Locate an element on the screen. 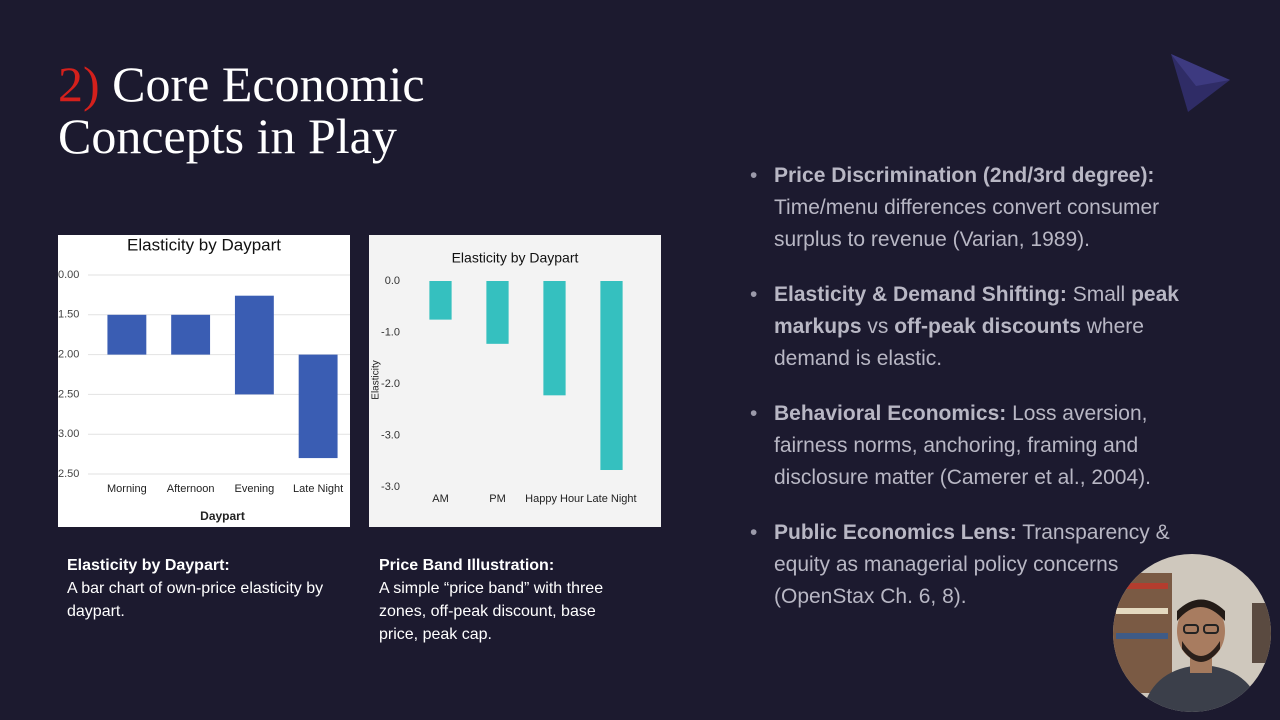 This screenshot has width=1280, height=720. x-axis-label: Daypart is located at coordinates (222, 516).